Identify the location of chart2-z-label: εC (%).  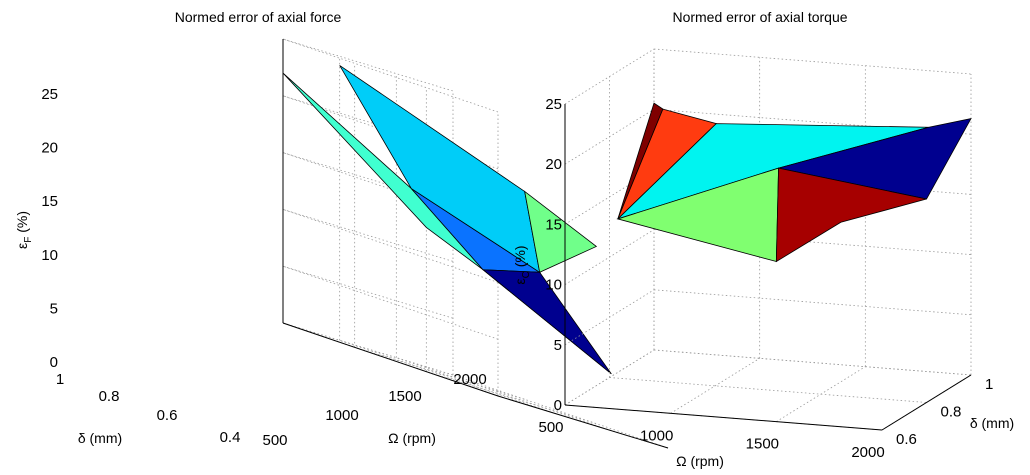
(522, 264).